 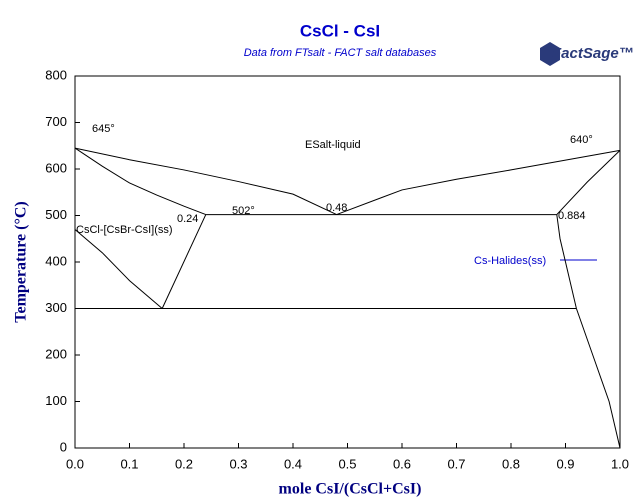 I want to click on annotation: 0.24, so click(x=187, y=219).